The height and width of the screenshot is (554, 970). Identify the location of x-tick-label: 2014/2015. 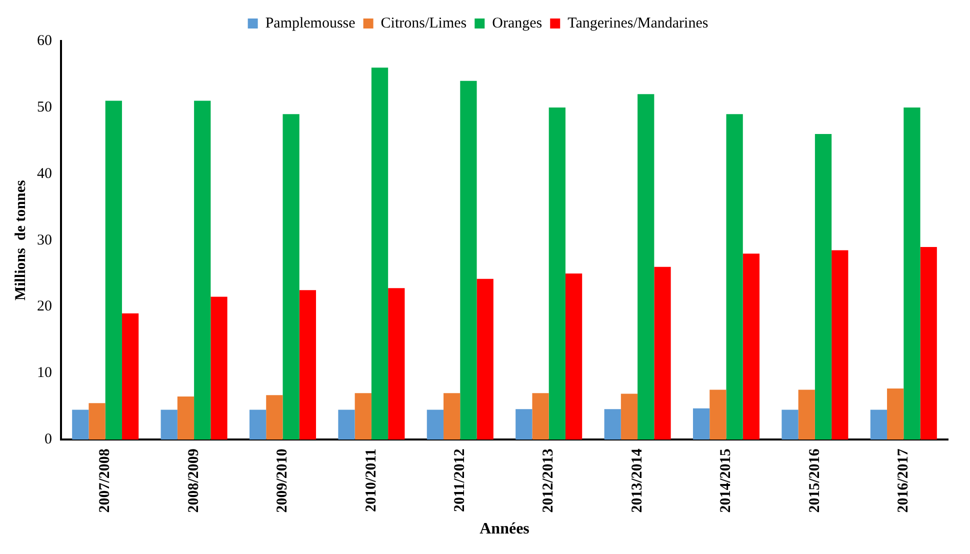
(726, 480).